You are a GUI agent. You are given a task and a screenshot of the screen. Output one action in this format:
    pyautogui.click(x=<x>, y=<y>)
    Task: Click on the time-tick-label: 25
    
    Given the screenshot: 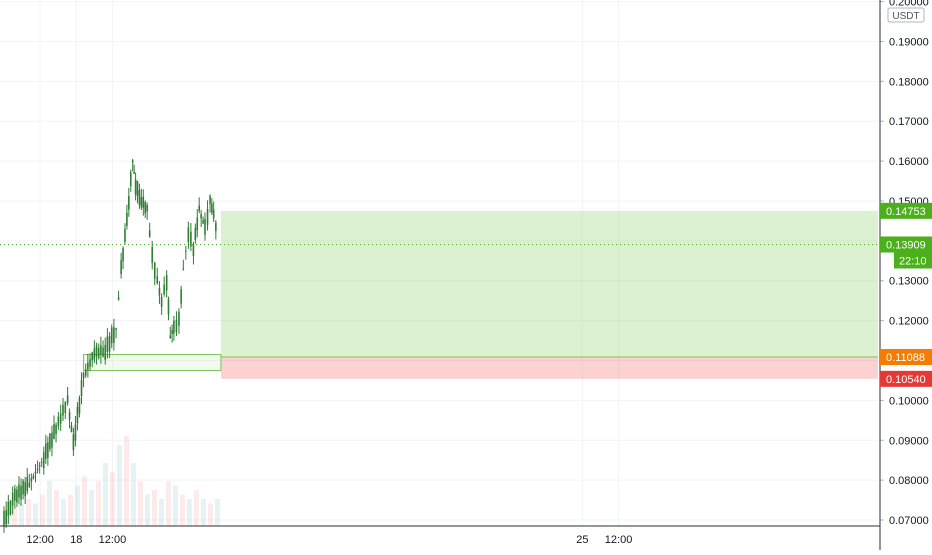 What is the action you would take?
    pyautogui.click(x=582, y=540)
    